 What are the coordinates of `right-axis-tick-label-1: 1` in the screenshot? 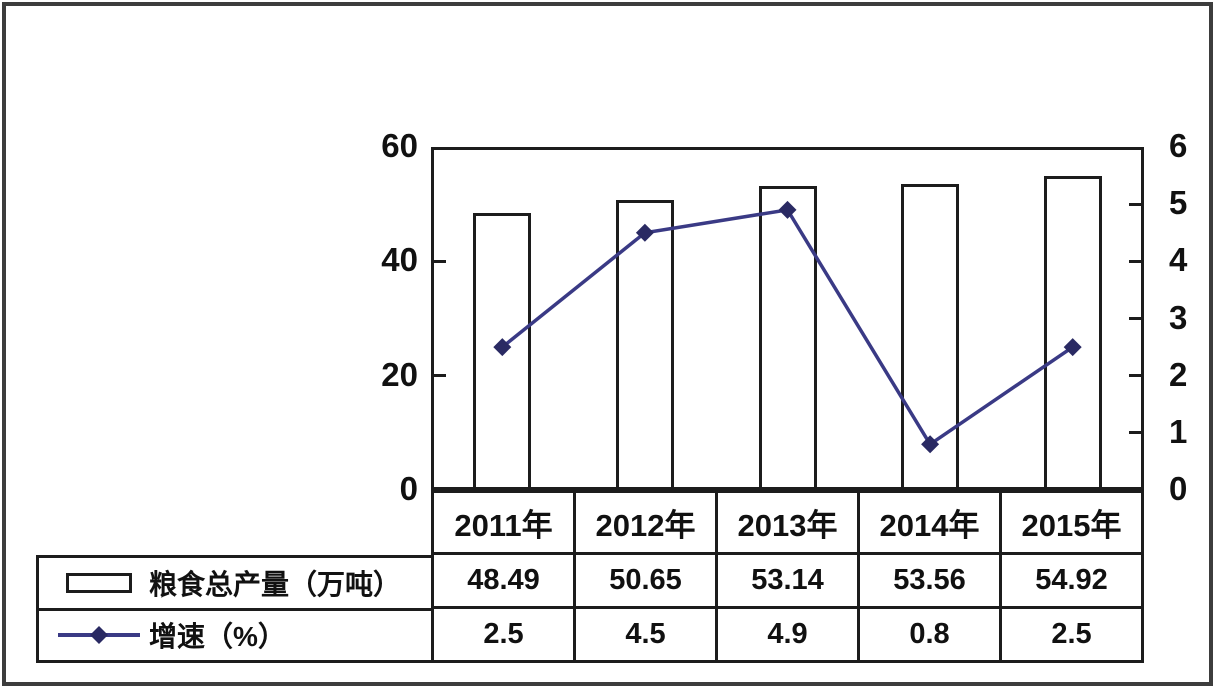 It's located at (1178, 432).